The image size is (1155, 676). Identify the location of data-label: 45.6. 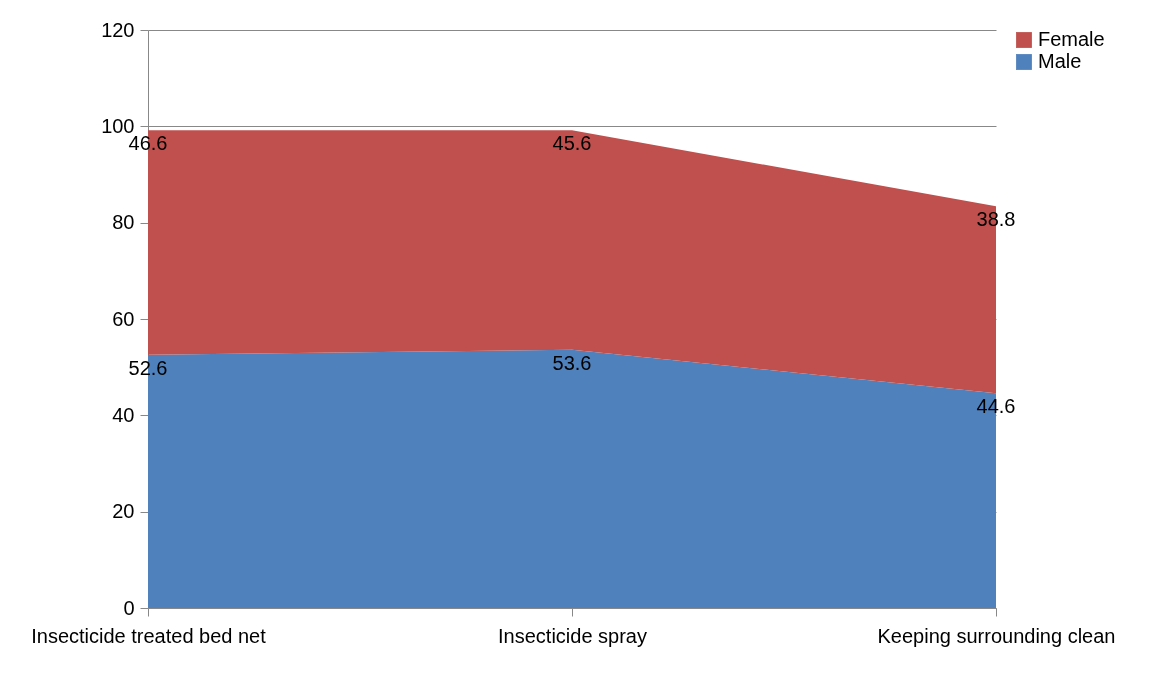
(572, 143).